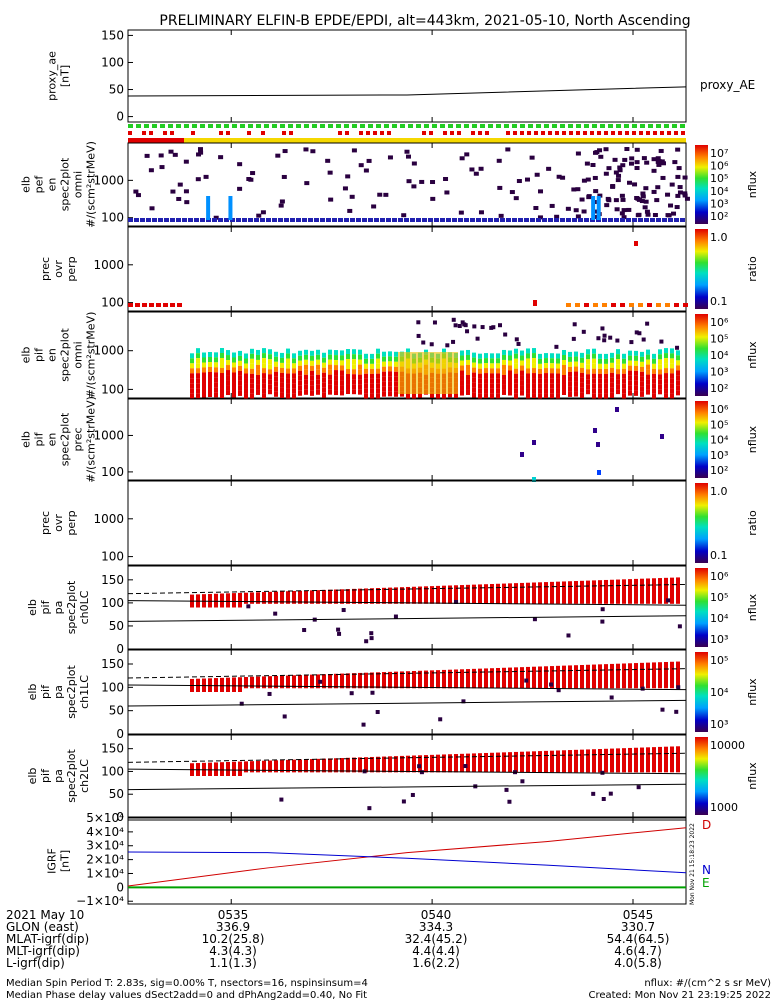  What do you see at coordinates (407, 757) in the screenshot?
I see `loss-cone-dashed` at bounding box center [407, 757].